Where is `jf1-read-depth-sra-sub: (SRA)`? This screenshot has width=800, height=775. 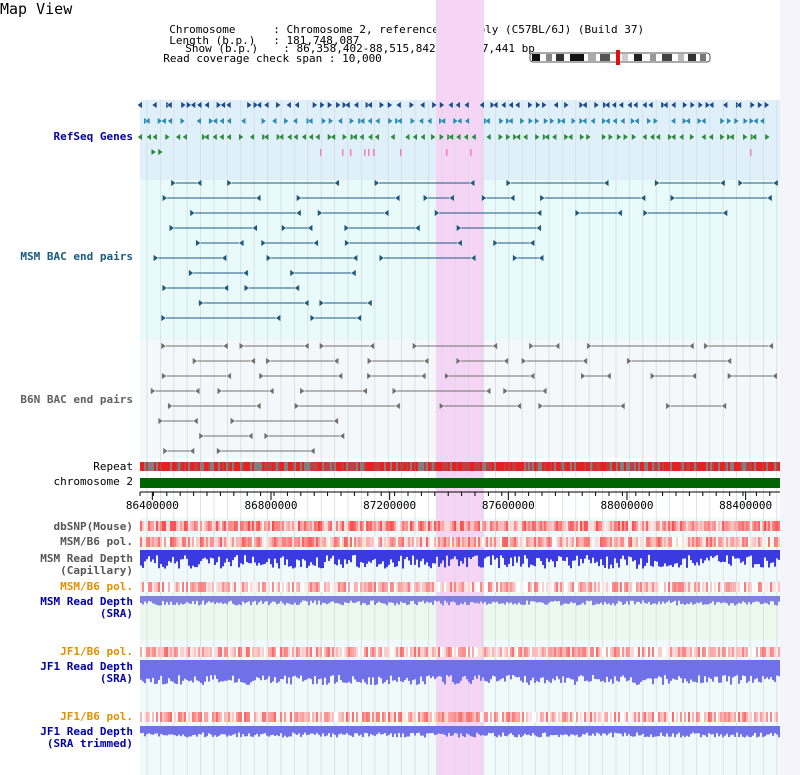
jf1-read-depth-sra-sub: (SRA) is located at coordinates (116, 678).